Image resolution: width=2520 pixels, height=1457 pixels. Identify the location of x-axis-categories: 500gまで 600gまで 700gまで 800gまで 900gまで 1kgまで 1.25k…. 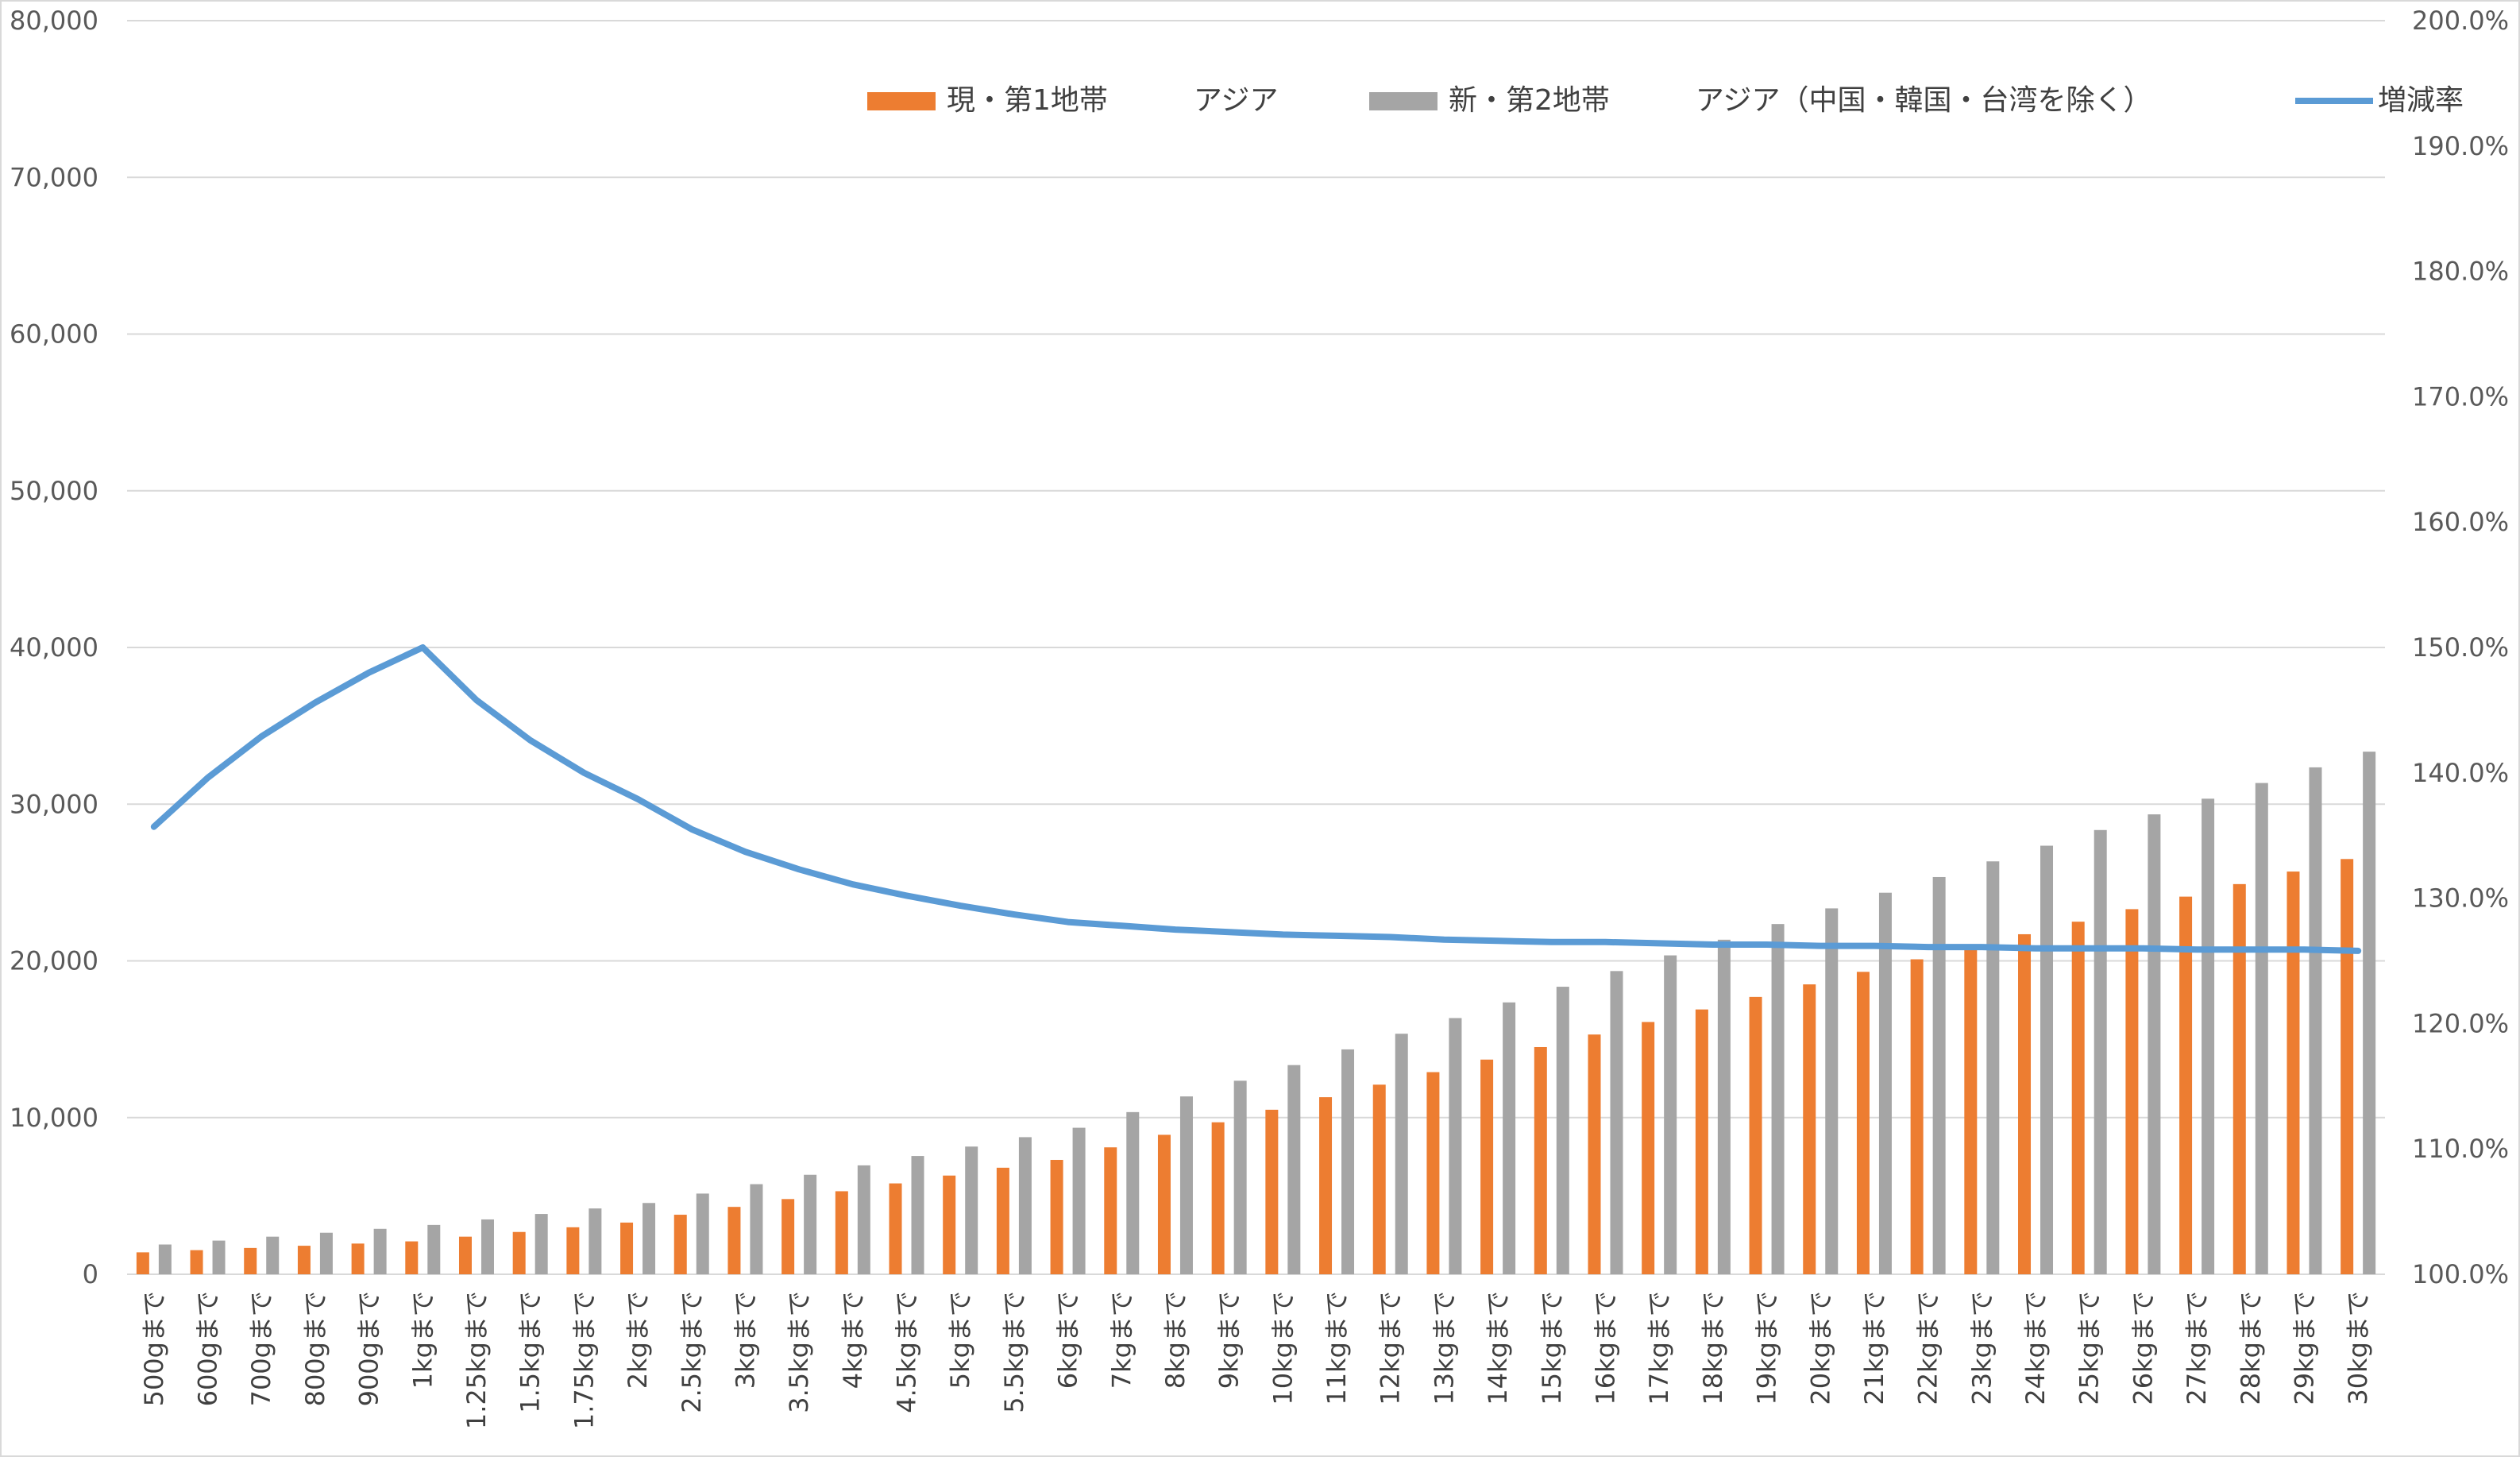
(1256, 1360).